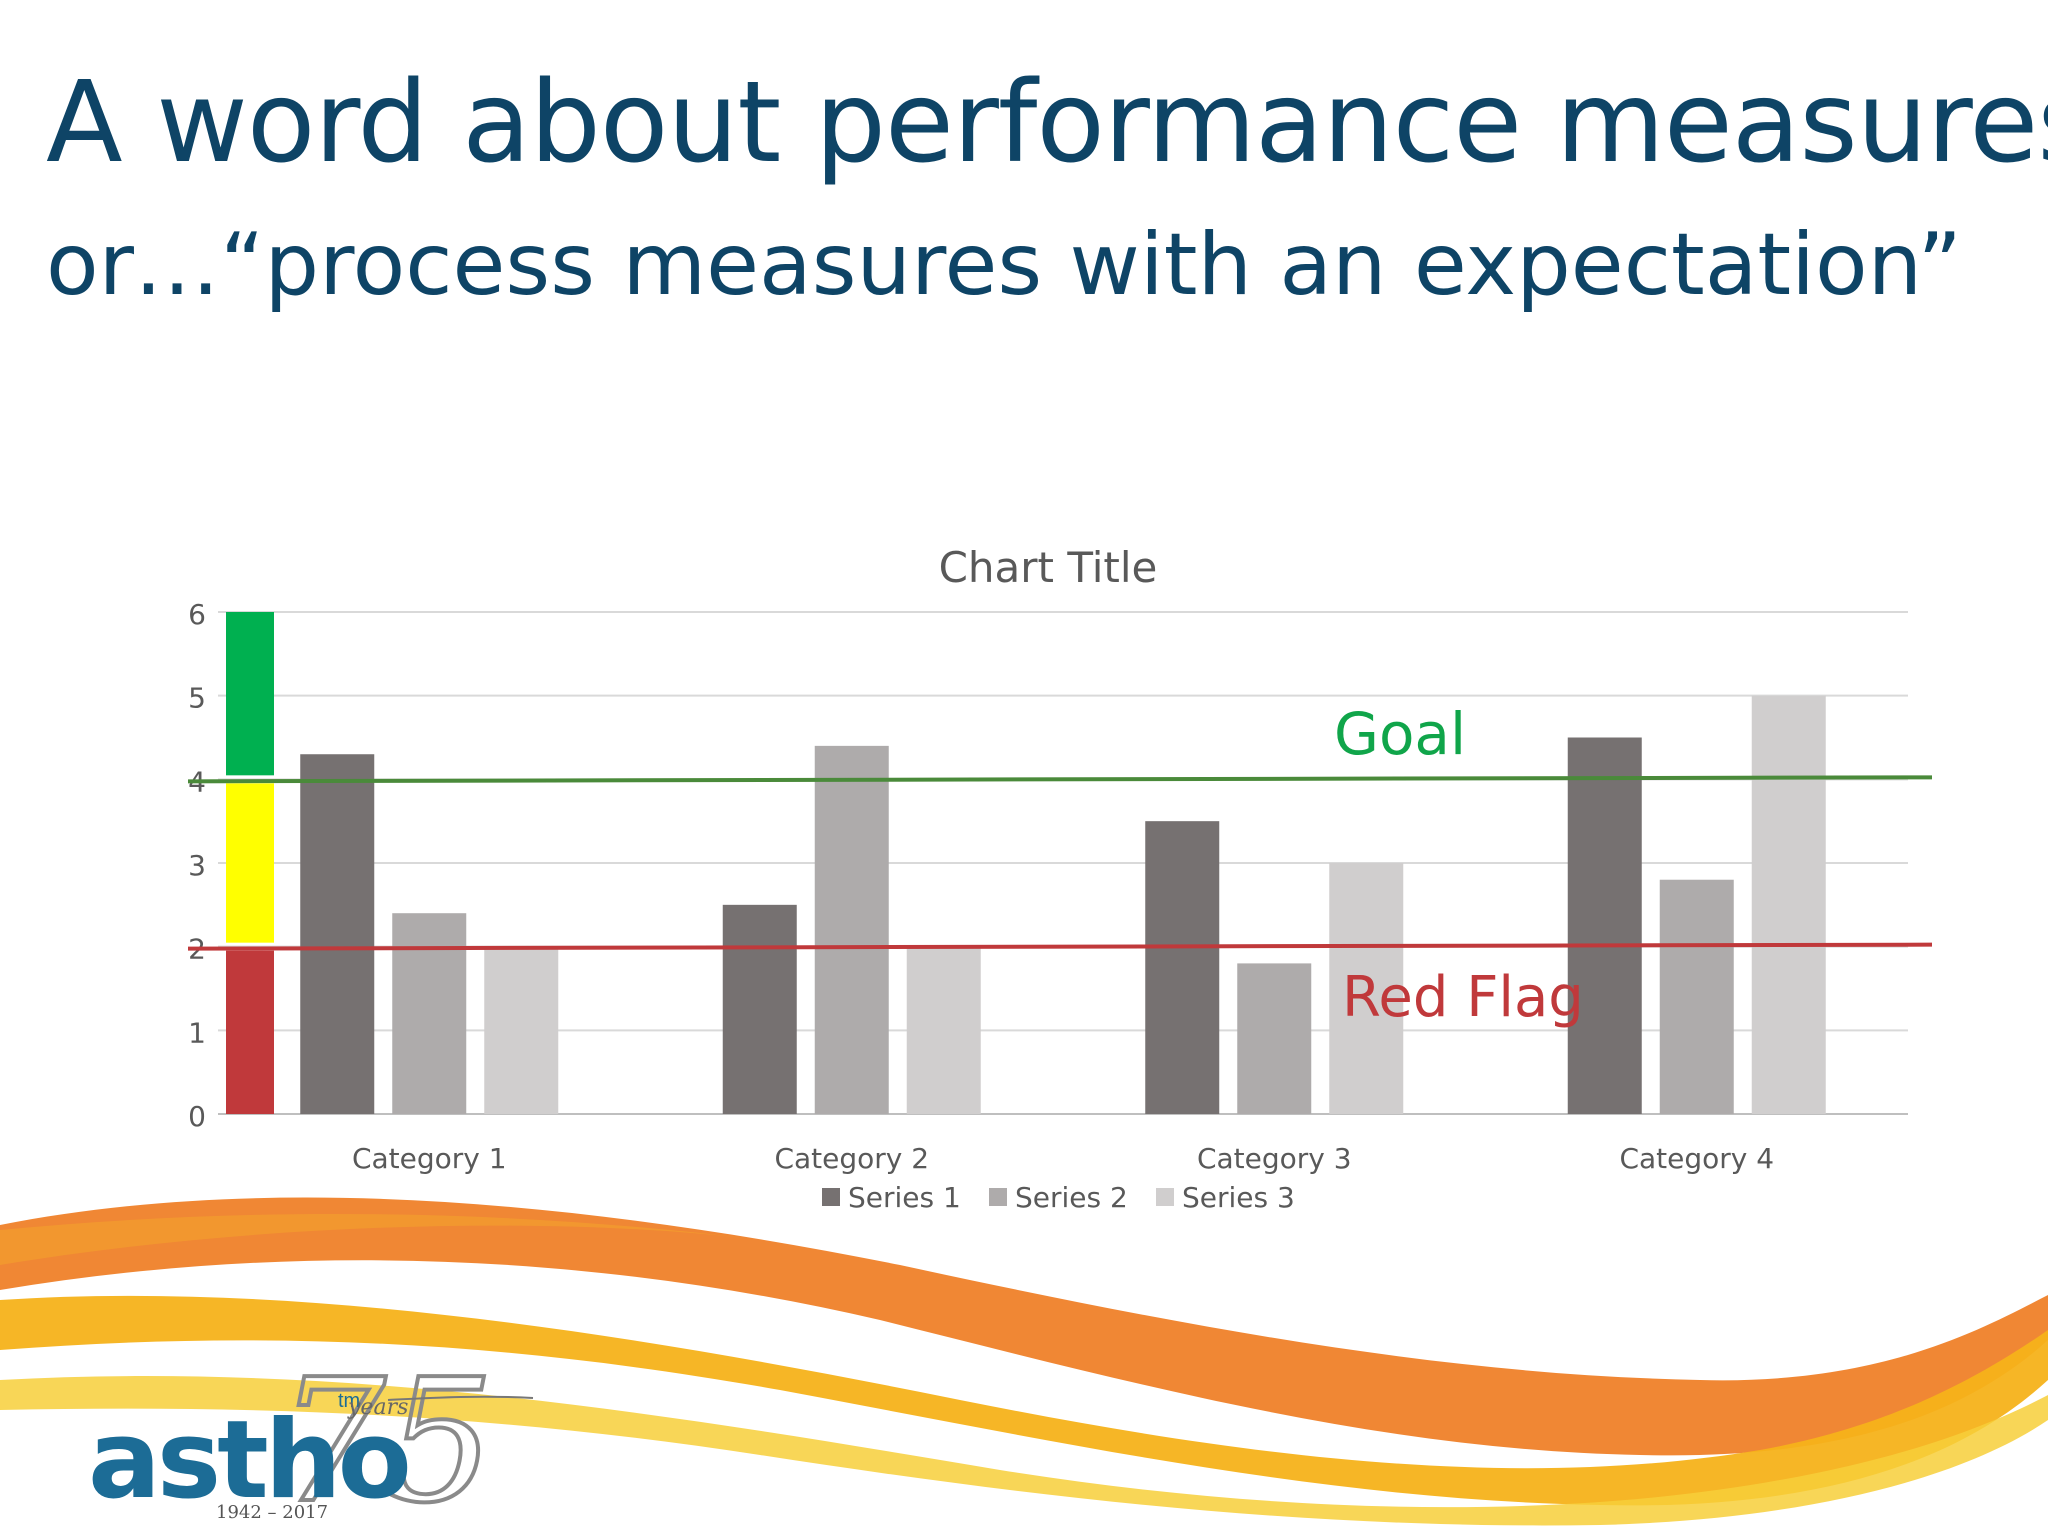 Image resolution: width=2048 pixels, height=1540 pixels. Describe the element at coordinates (197, 1116) in the screenshot. I see `y-tick-label: 0` at that location.